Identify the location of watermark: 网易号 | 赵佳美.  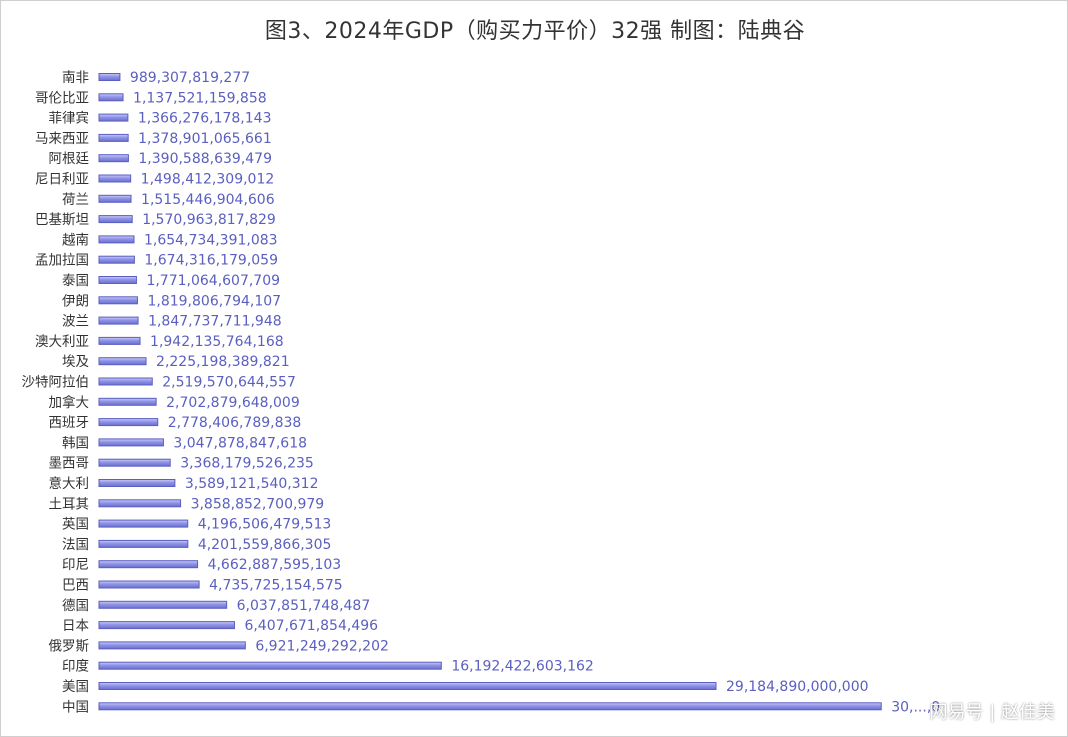
(992, 712).